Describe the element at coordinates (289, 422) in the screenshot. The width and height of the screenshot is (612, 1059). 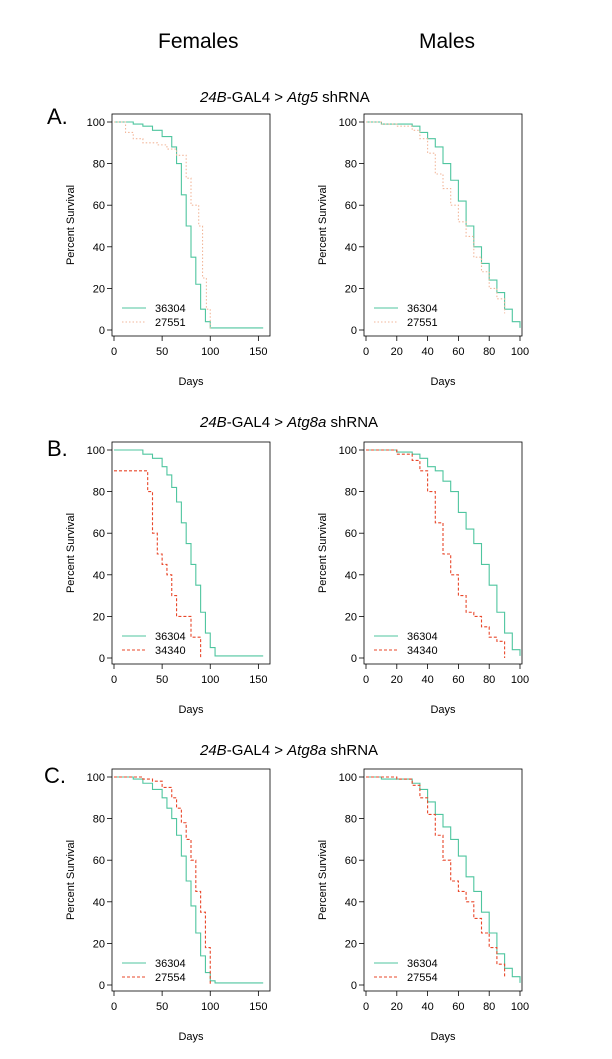
I see `row-title-b: 24B-GAL4 > Atg8a shRNA` at that location.